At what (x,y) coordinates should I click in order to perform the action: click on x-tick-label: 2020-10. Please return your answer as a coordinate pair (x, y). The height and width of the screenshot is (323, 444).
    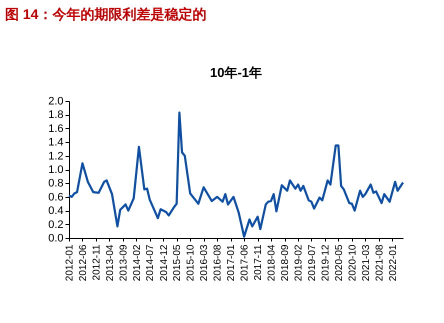
    Looking at the image, I should click on (352, 263).